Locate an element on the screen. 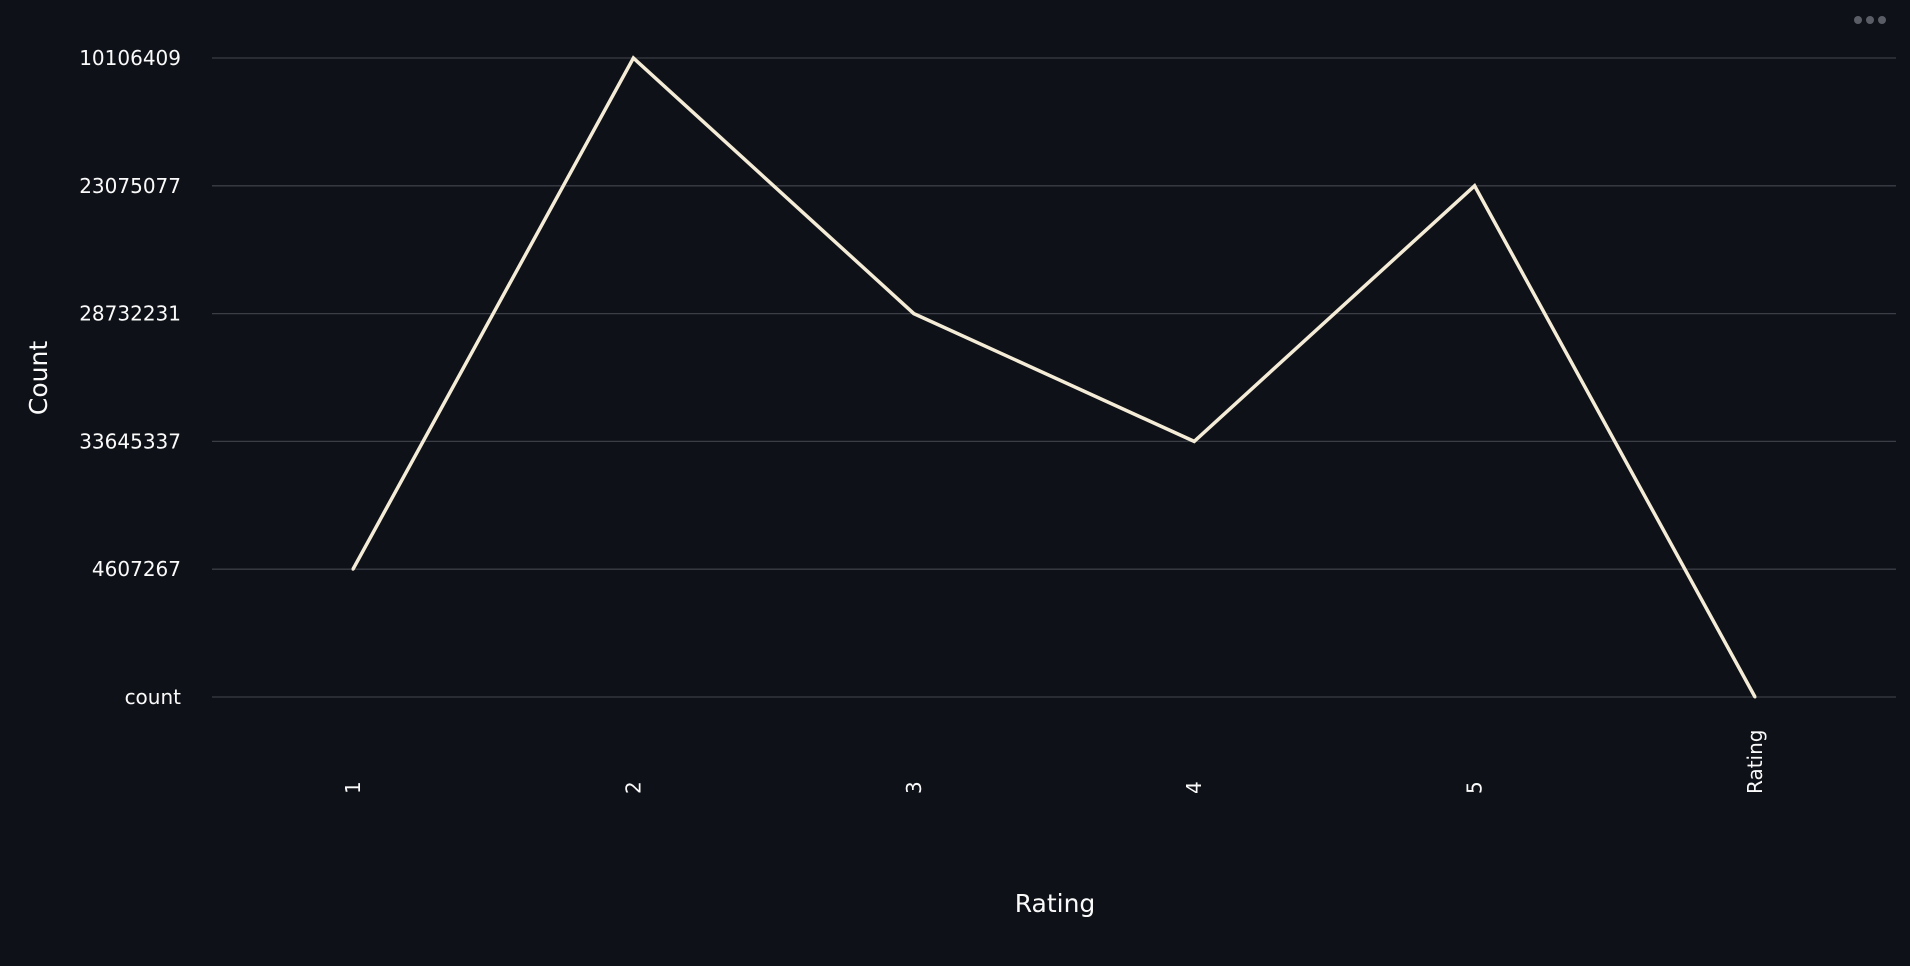 This screenshot has width=1910, height=966. x-tick-label: 2 is located at coordinates (633, 787).